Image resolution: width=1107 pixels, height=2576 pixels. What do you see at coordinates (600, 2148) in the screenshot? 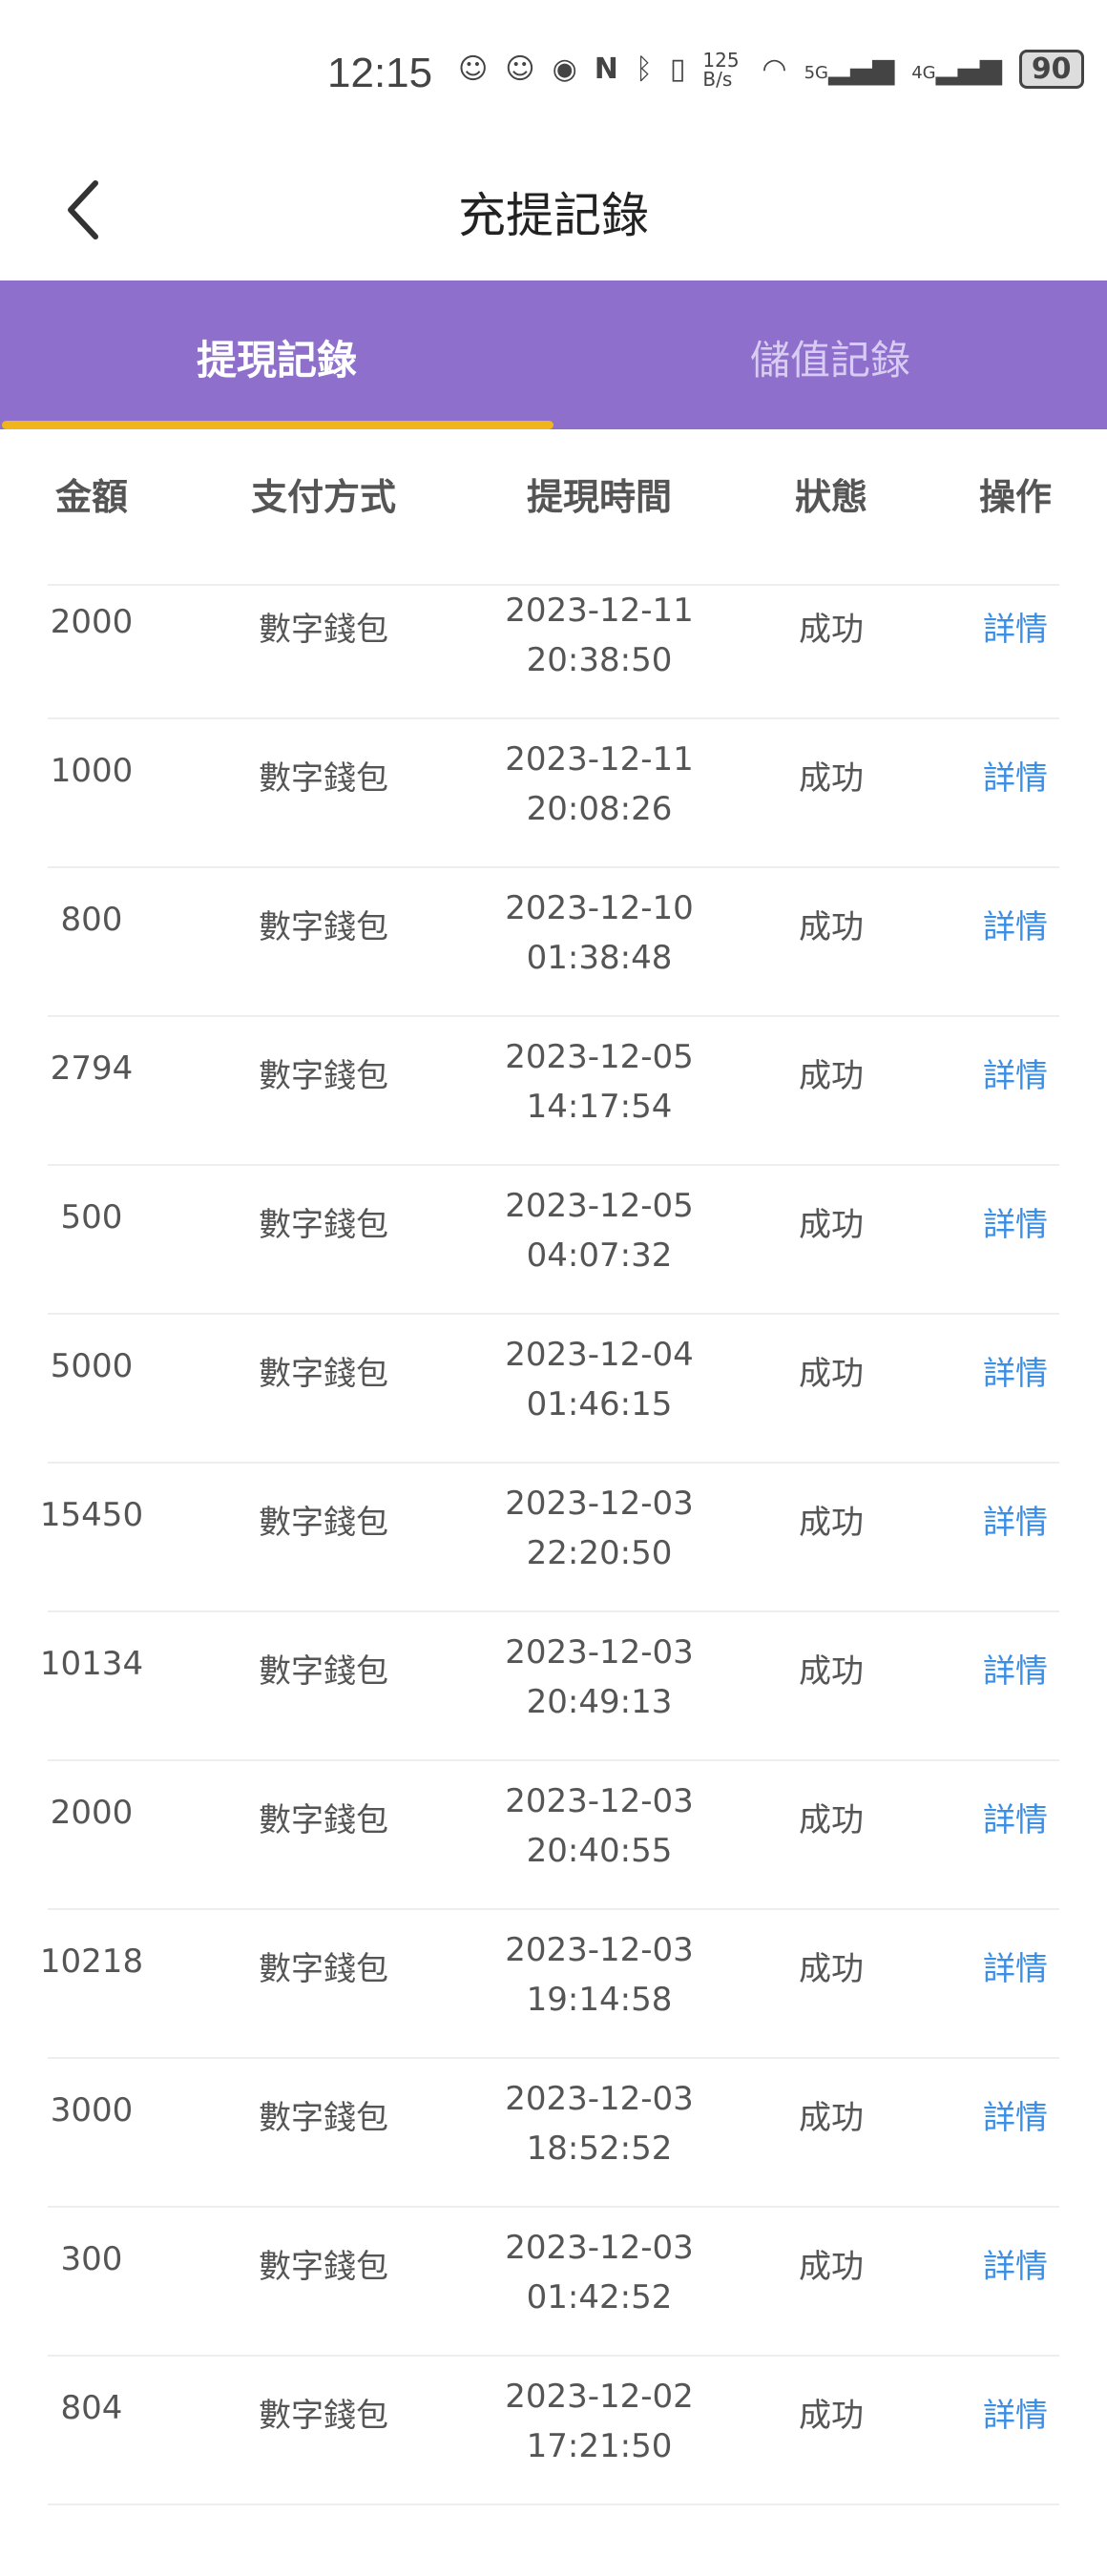
I see `time: 18:52:52` at bounding box center [600, 2148].